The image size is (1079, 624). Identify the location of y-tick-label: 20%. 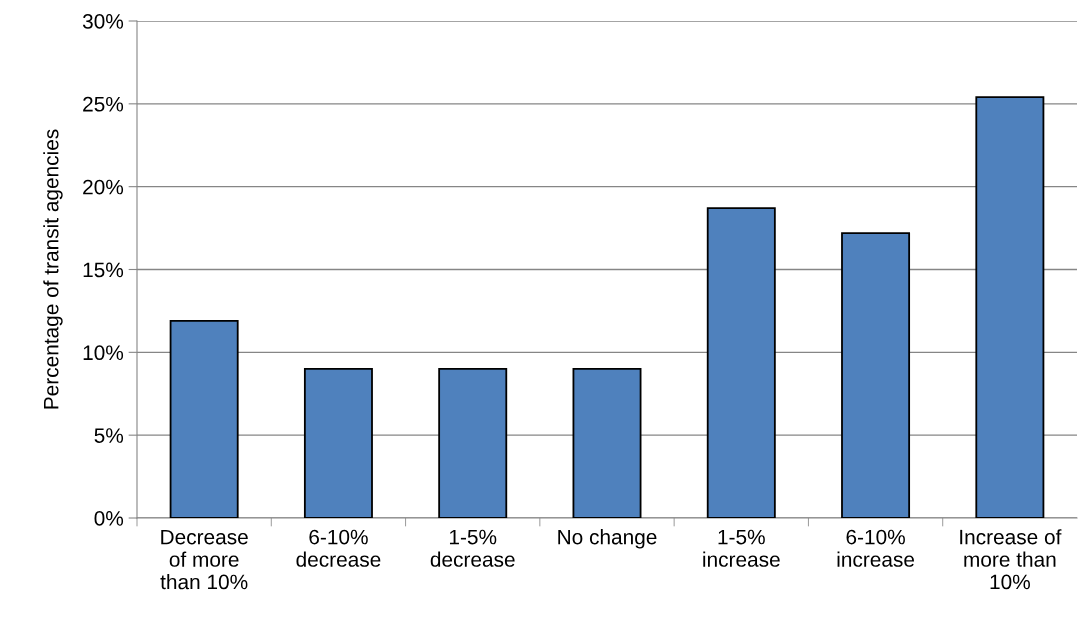
(103, 187).